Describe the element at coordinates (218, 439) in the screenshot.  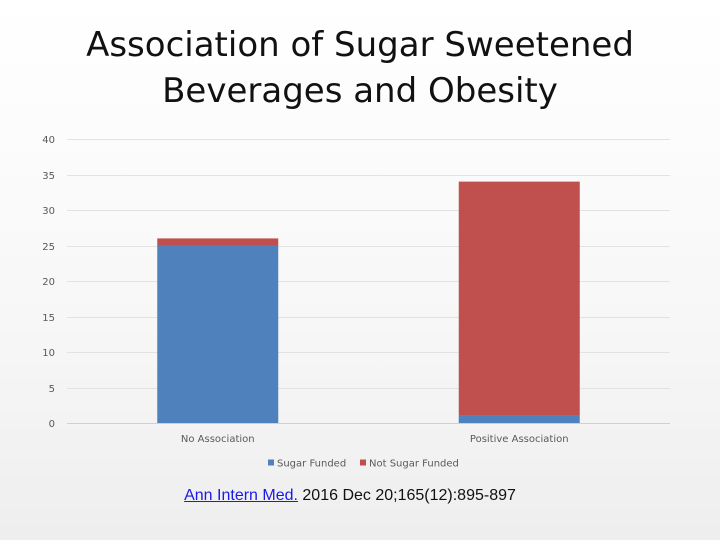
I see `x-category-label: No Association` at that location.